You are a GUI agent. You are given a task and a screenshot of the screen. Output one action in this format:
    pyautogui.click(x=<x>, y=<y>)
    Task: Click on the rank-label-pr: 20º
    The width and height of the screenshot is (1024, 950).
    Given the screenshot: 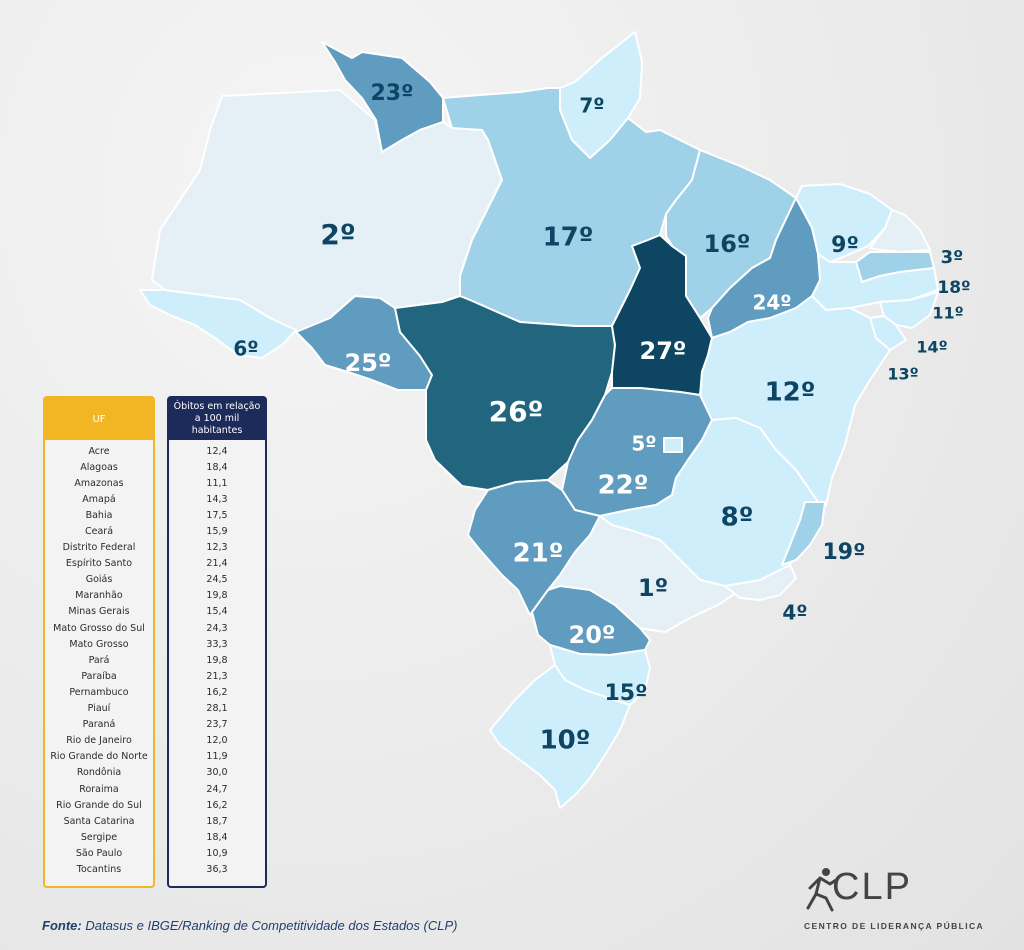 What is the action you would take?
    pyautogui.click(x=592, y=635)
    